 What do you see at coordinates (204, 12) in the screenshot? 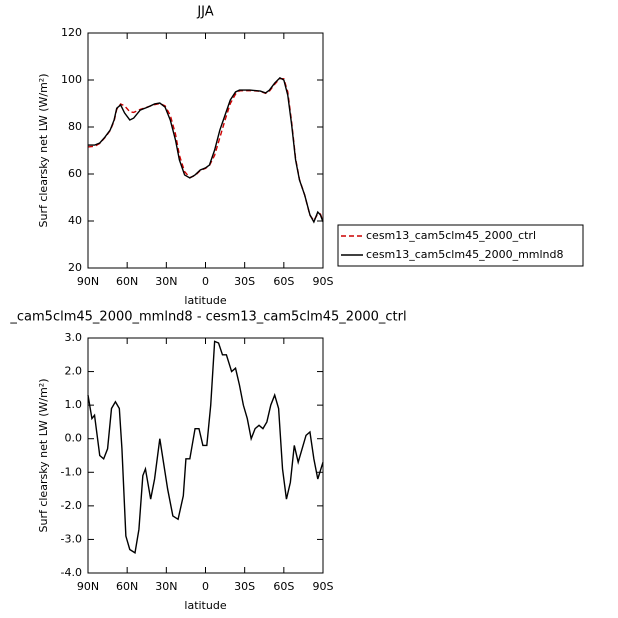
I see `chart-title: JJA` at bounding box center [204, 12].